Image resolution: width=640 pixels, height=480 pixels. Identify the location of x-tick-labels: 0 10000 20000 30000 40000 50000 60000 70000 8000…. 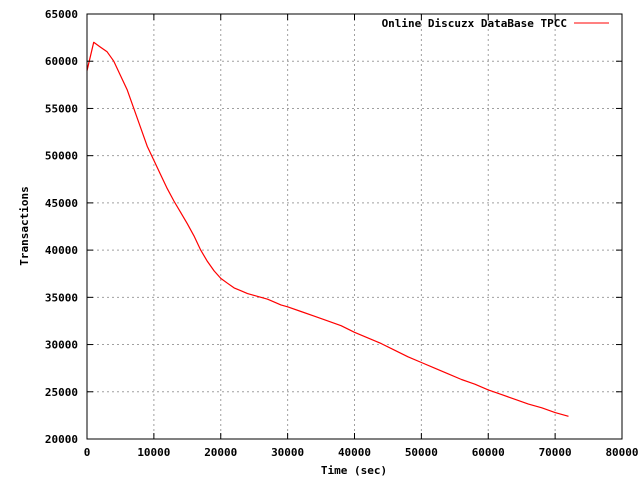
(361, 452).